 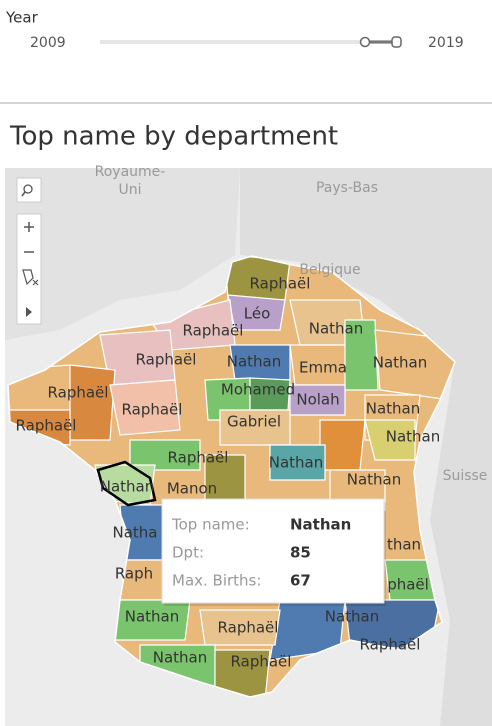 I want to click on country-label: Royaume-, so click(x=130, y=172).